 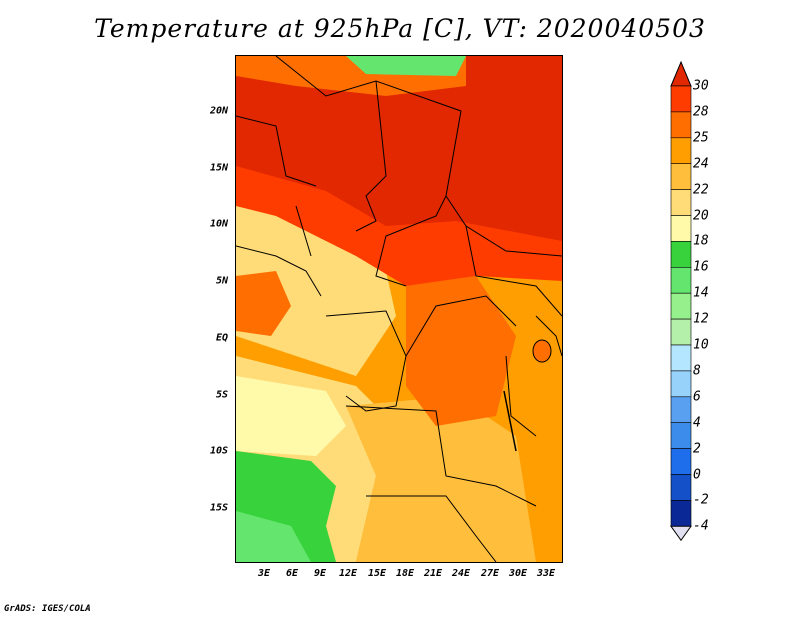 I want to click on colorbar-level-label: 0, so click(x=697, y=474).